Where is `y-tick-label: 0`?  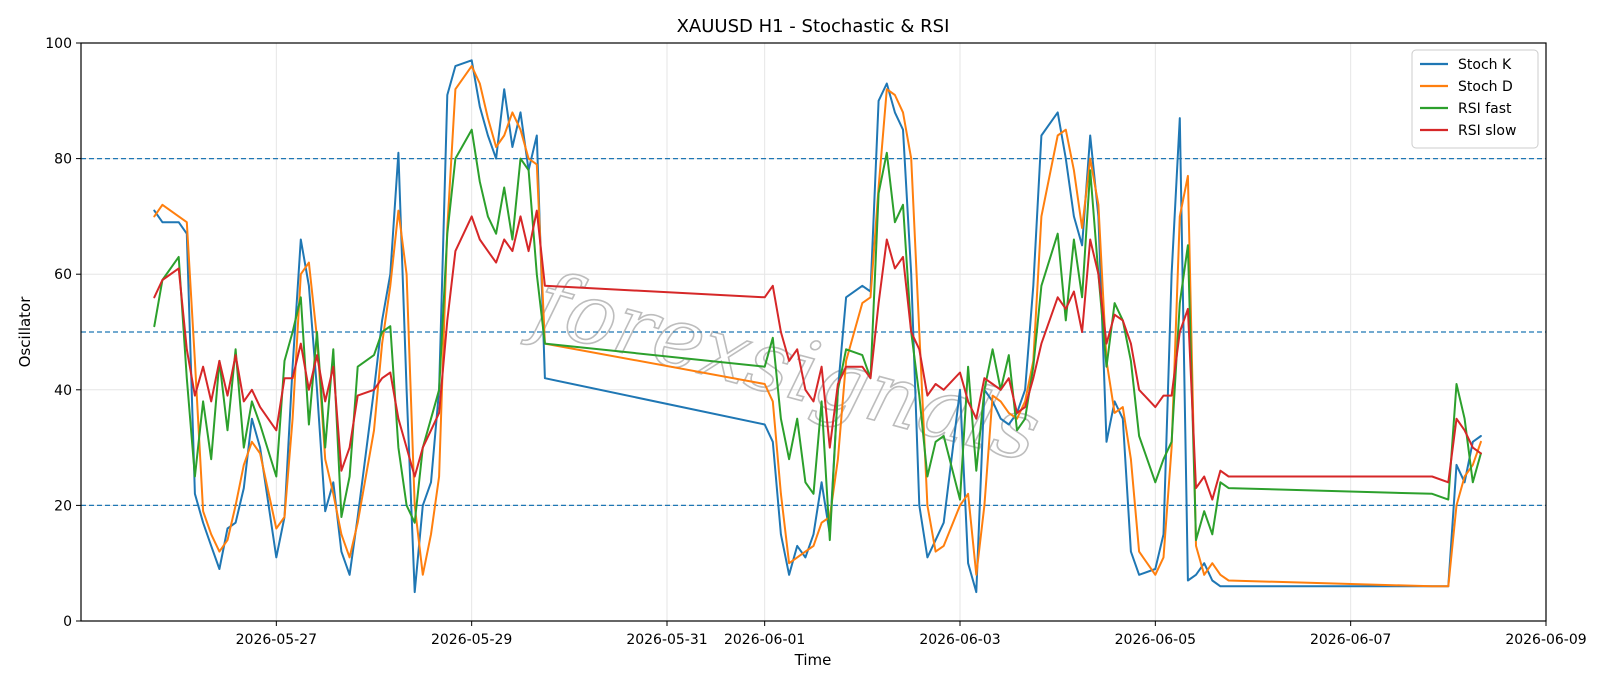
y-tick-label: 0 is located at coordinates (67, 622).